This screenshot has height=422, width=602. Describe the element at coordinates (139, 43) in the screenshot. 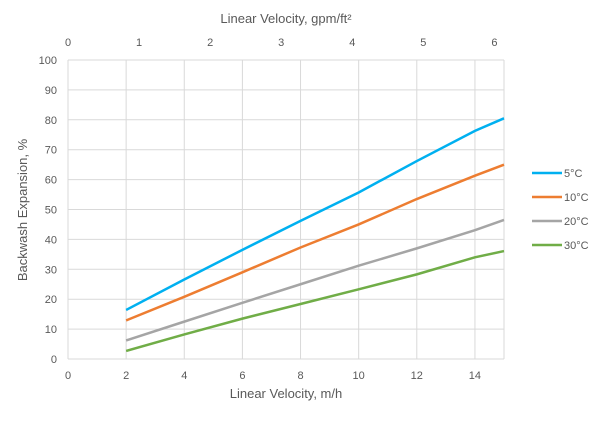

I see `x2-tick-label: 1` at that location.